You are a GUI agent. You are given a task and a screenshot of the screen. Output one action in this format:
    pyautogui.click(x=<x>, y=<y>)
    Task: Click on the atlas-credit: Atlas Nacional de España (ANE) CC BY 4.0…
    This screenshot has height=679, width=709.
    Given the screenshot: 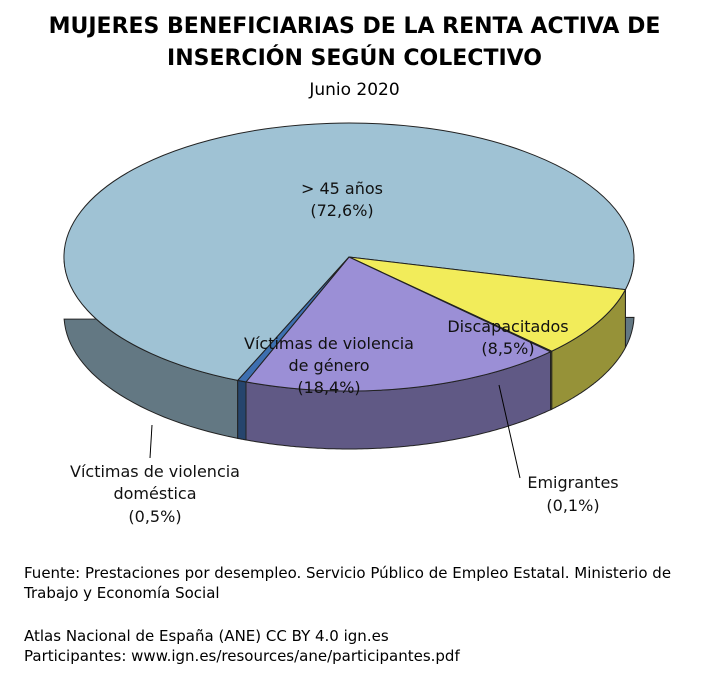 What is the action you would take?
    pyautogui.click(x=206, y=636)
    